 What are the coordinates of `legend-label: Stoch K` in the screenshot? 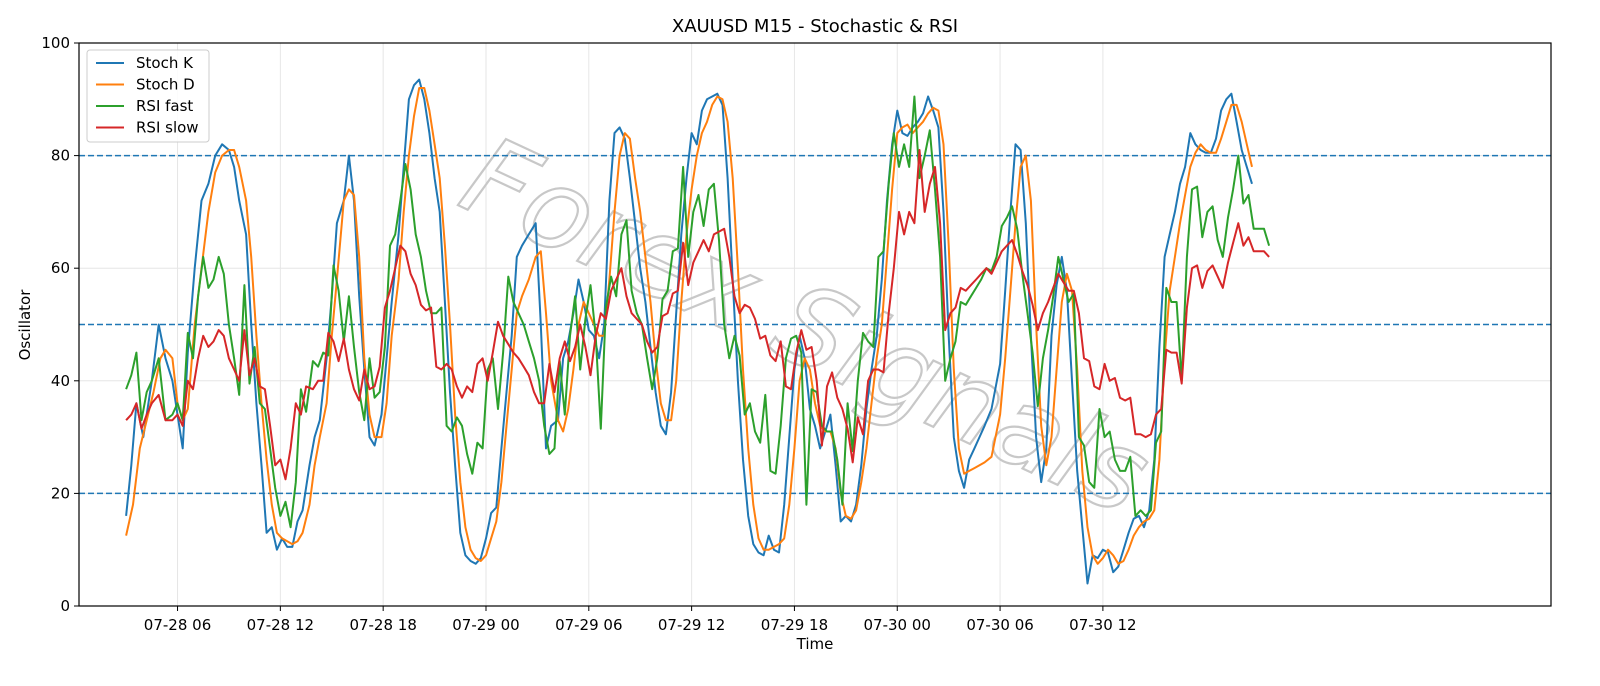 It's located at (165, 63).